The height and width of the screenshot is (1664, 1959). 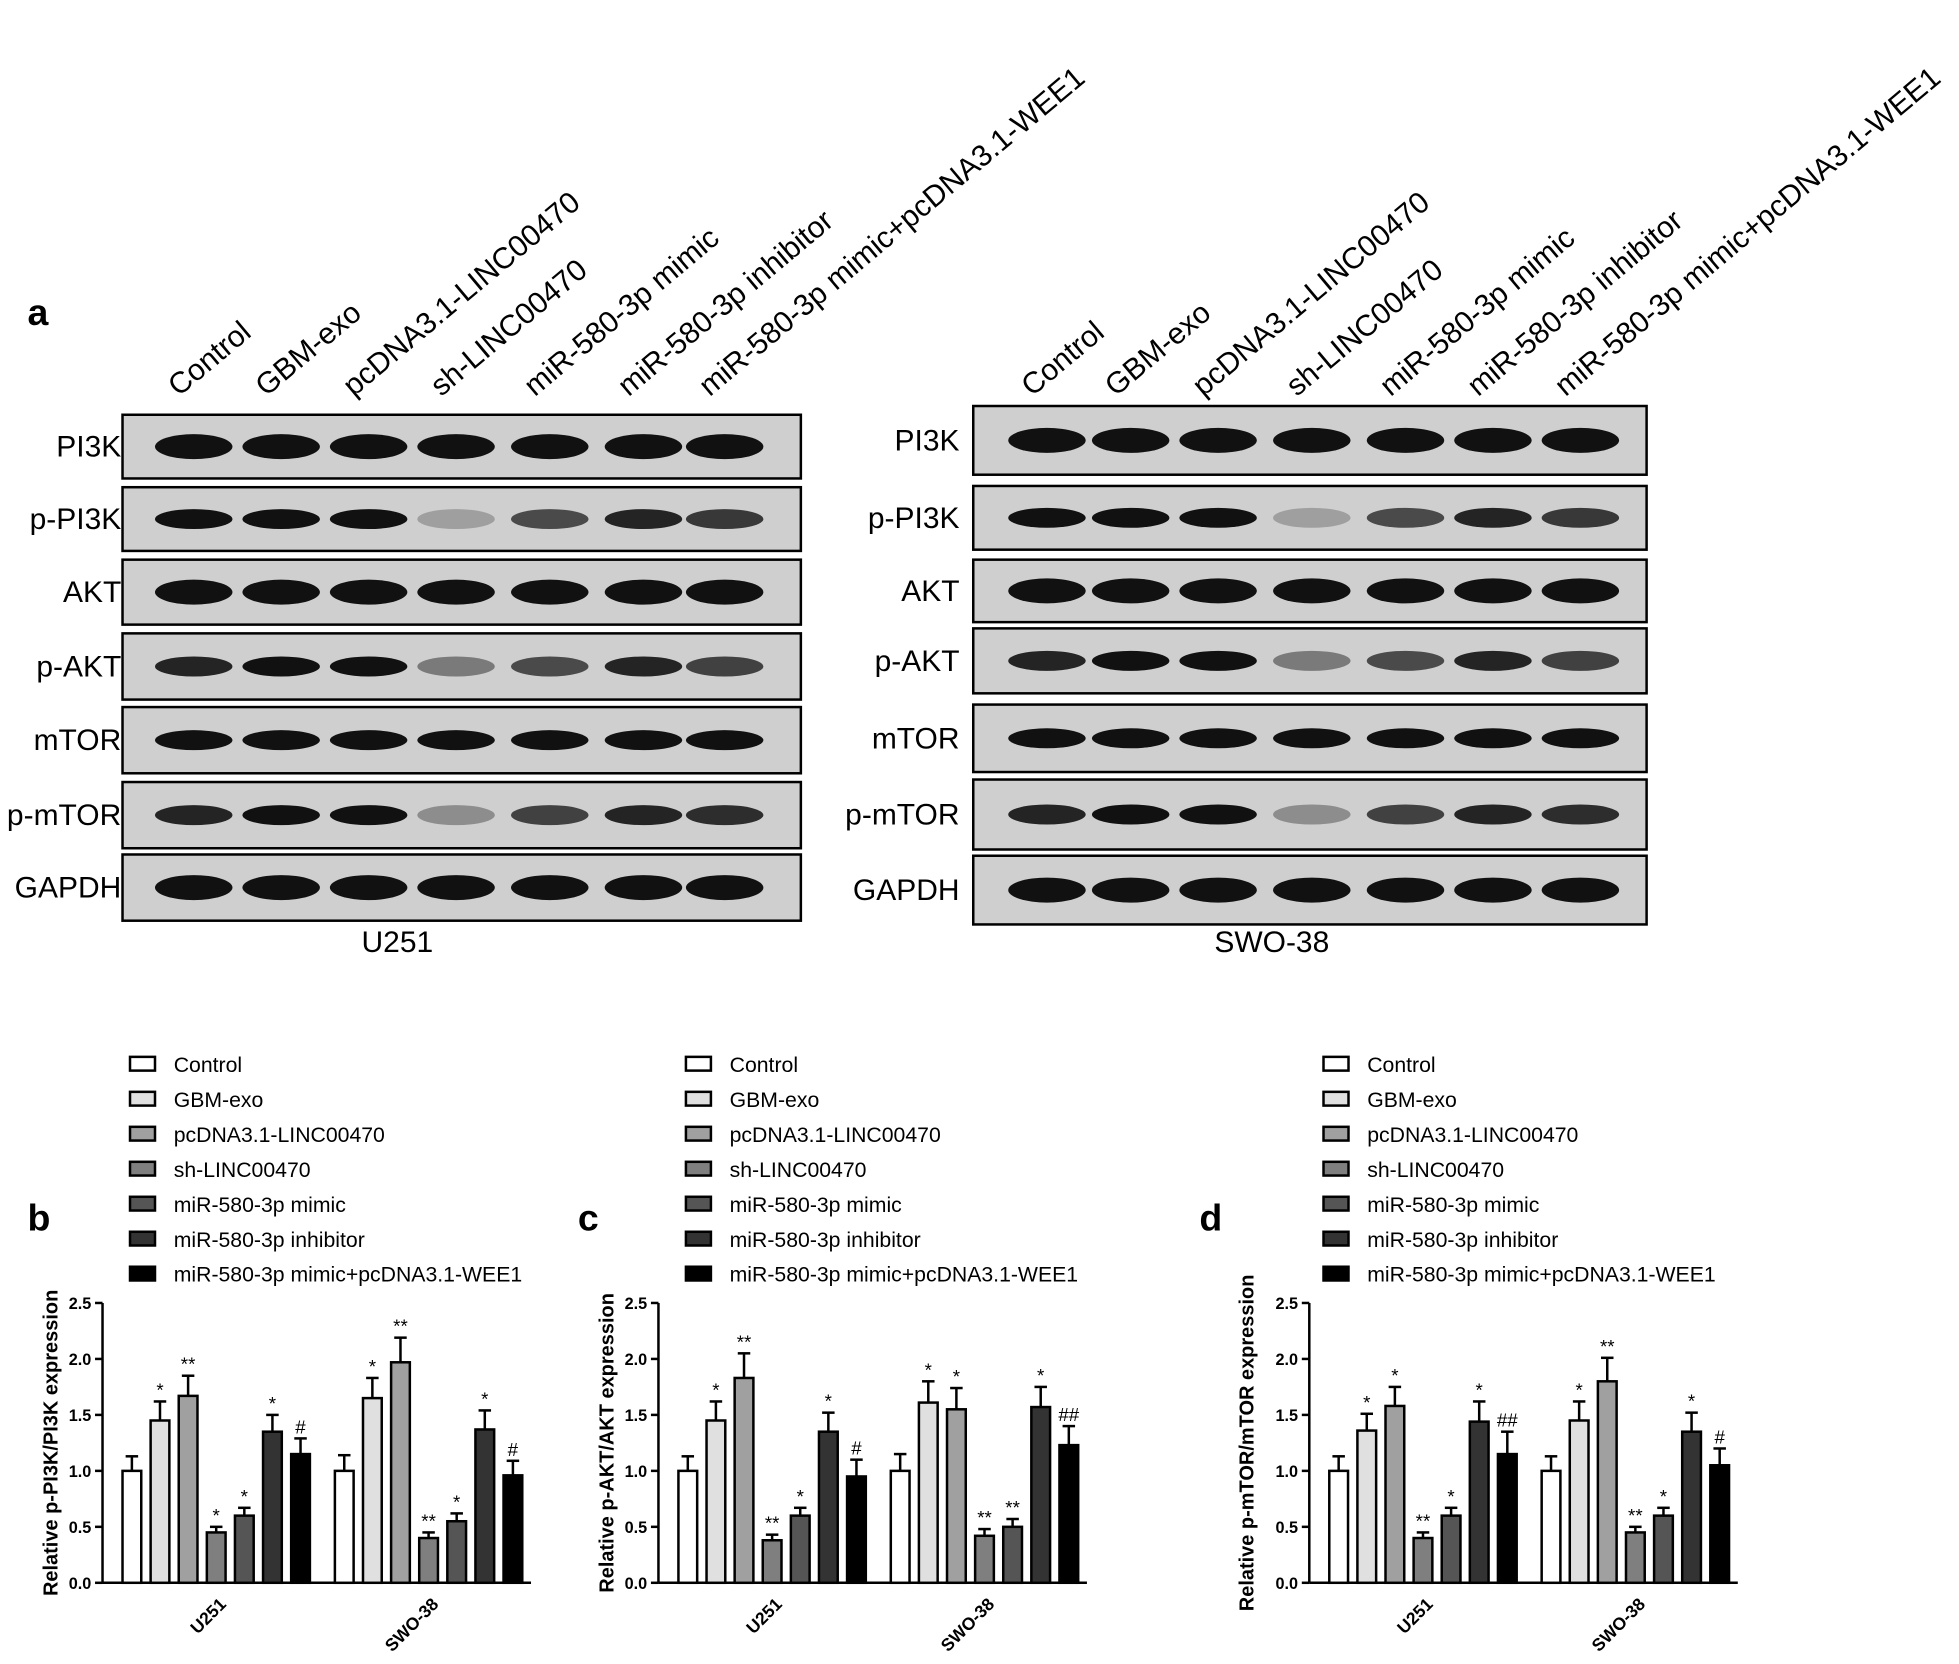 I want to click on x-tick-label: SWO-38, so click(x=1619, y=1625).